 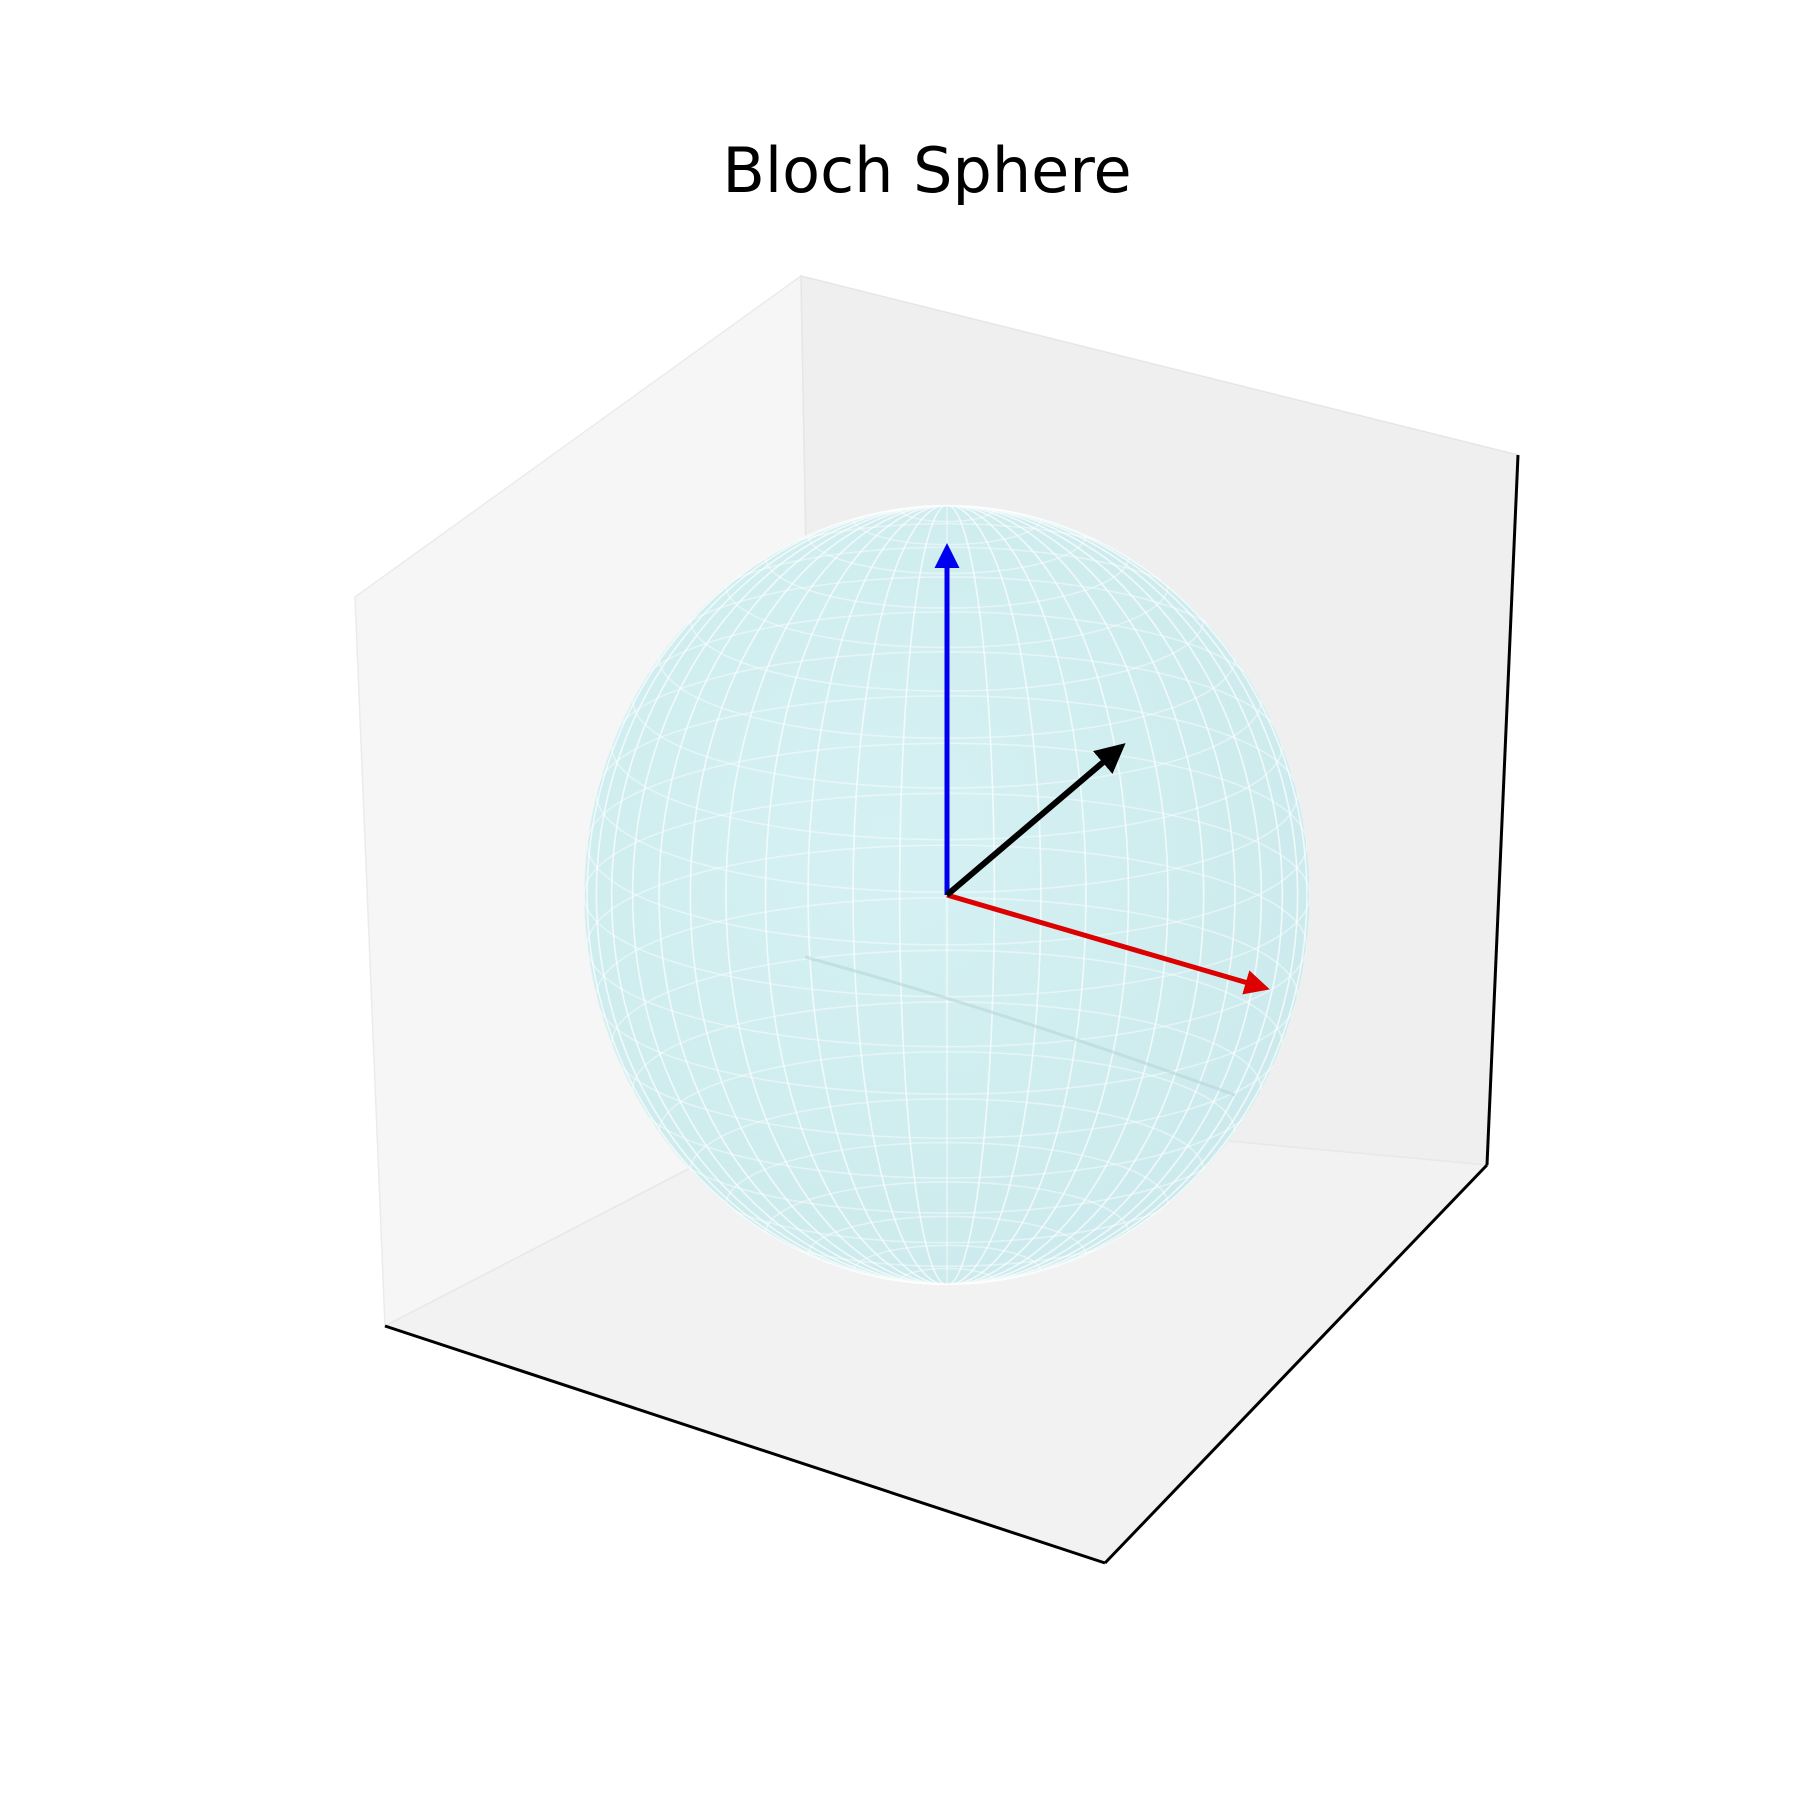 I want to click on state-vector, so click(x=1035, y=820).